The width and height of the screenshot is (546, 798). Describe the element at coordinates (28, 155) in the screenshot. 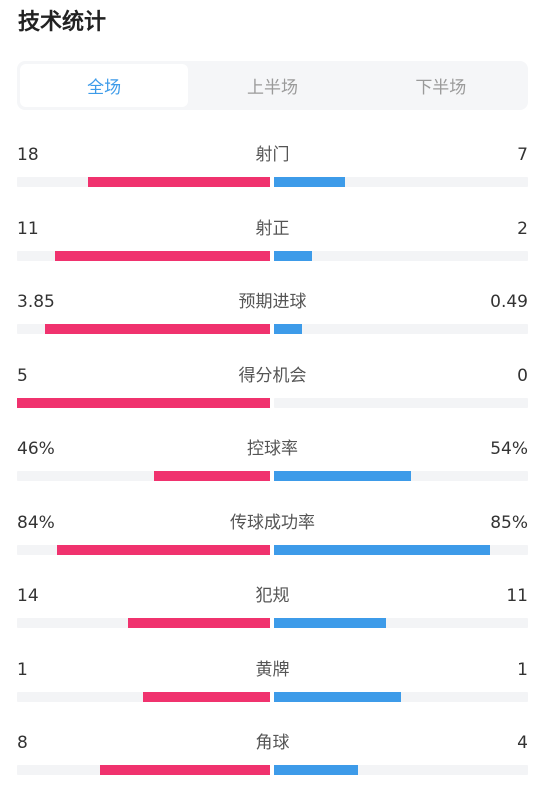

I see `home-value: 18` at that location.